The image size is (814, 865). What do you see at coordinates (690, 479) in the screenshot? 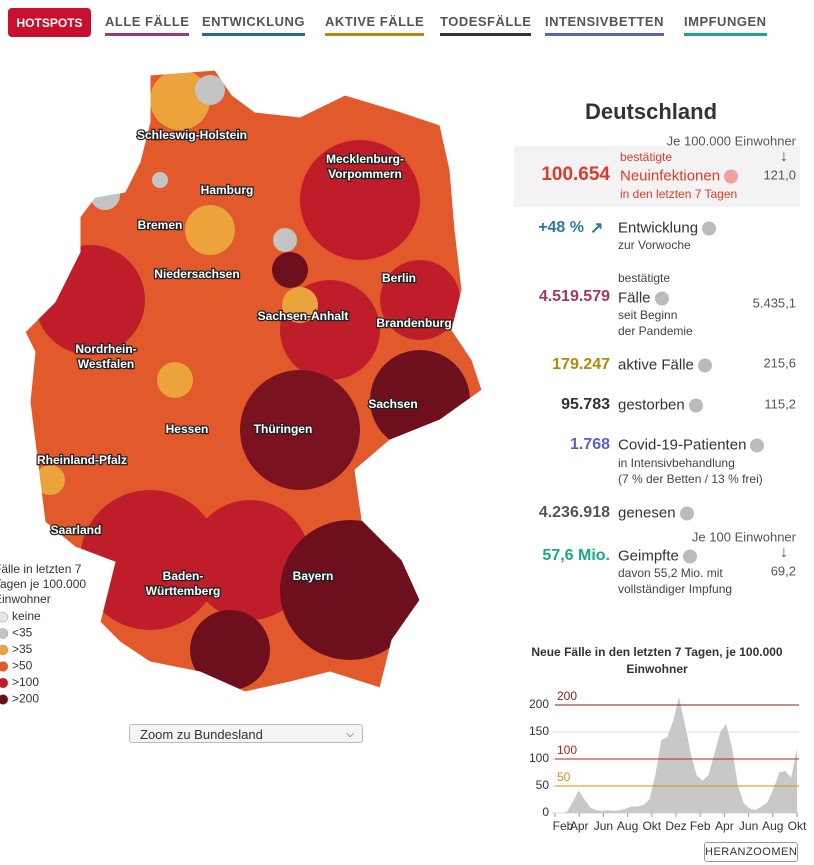
I see `sub: (7 % der Betten / 13 % frei)` at bounding box center [690, 479].